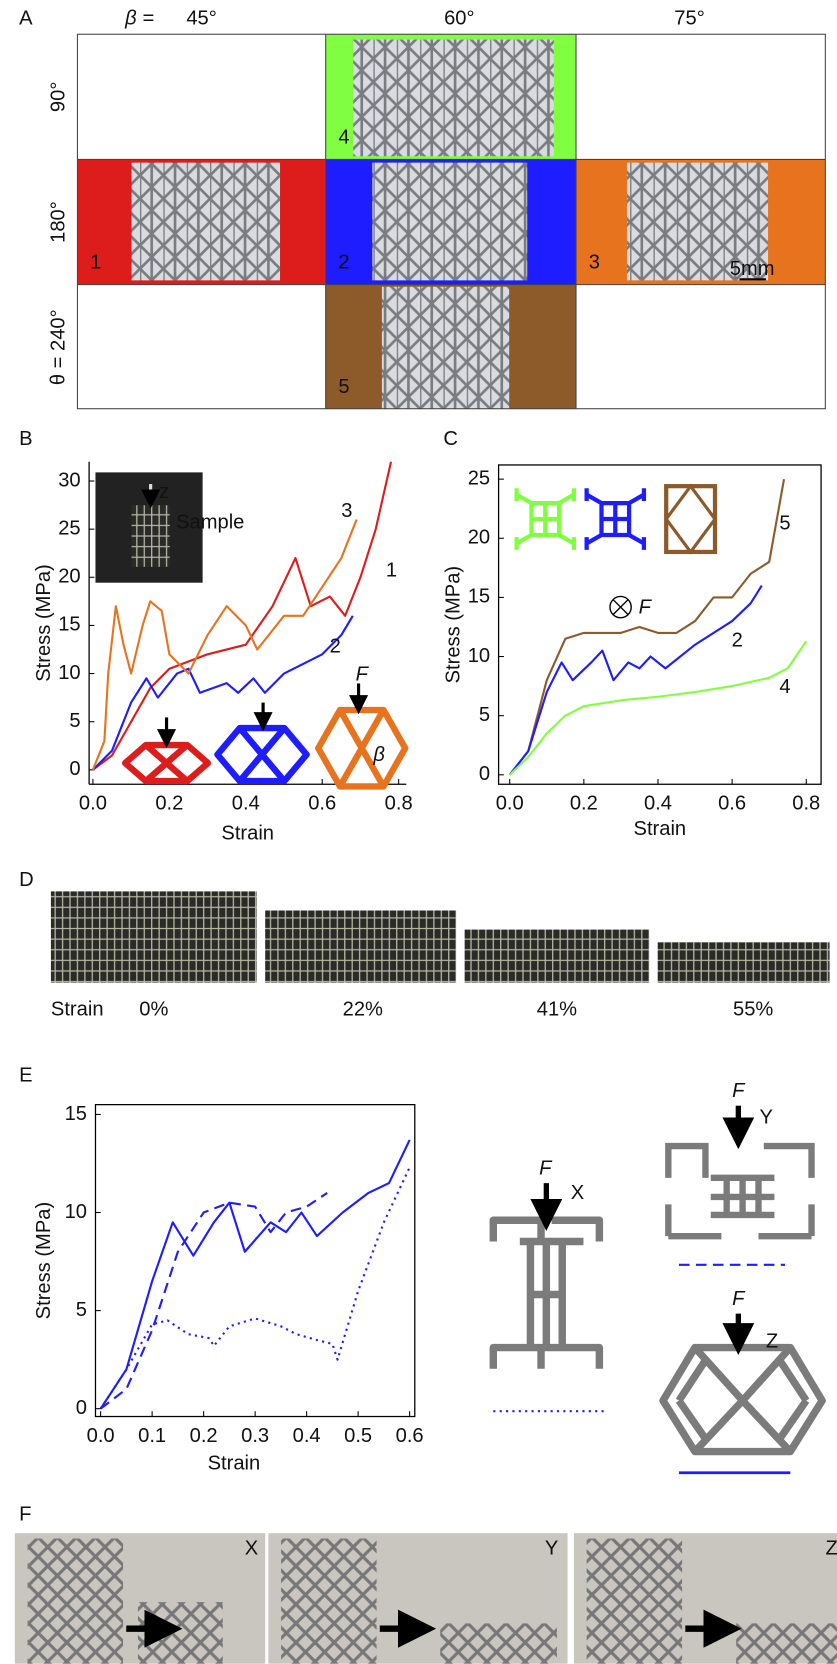  Describe the element at coordinates (150, 536) in the screenshot. I see `inset-sample` at that location.